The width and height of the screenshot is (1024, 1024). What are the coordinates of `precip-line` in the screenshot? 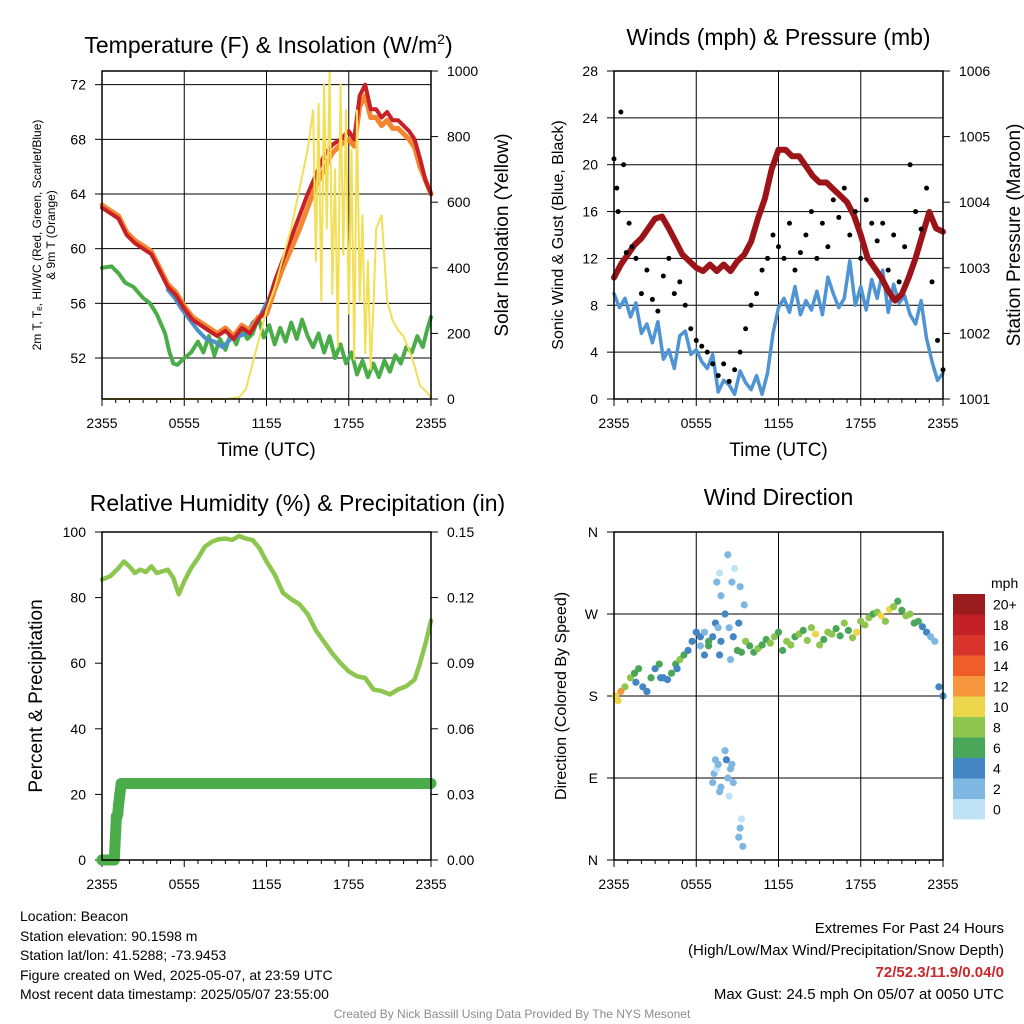 It's located at (266, 822).